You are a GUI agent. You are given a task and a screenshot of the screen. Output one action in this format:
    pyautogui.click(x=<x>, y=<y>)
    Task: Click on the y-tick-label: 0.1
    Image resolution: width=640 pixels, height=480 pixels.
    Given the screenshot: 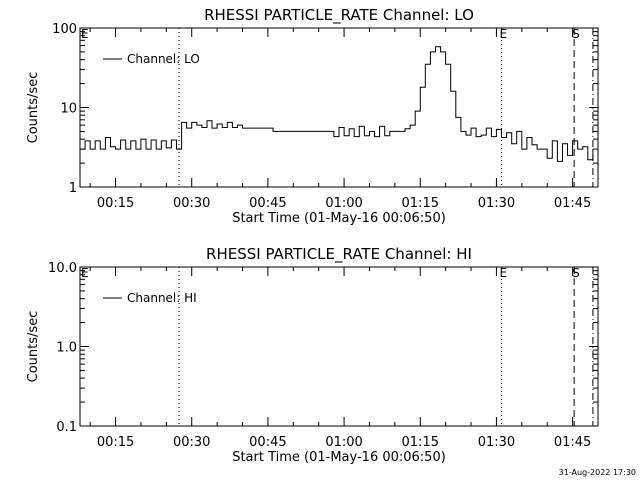 What is the action you would take?
    pyautogui.click(x=66, y=427)
    